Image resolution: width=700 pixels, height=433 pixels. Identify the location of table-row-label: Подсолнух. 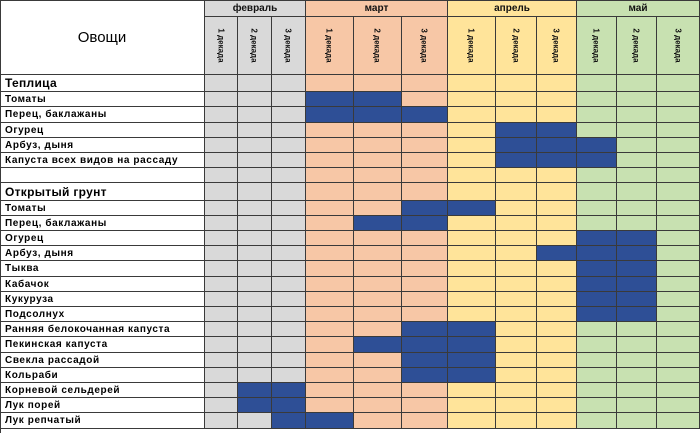
(102, 315).